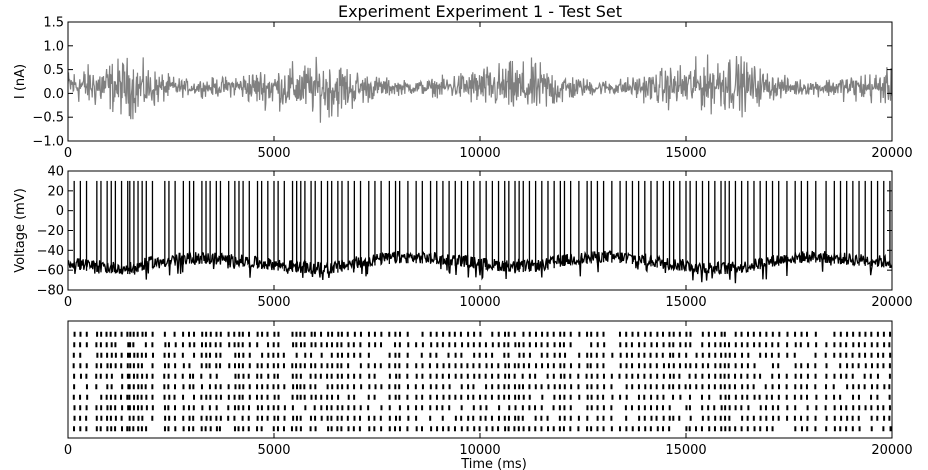 The image size is (928, 470). I want to click on raster-x-tick-label: 5000, so click(273, 450).